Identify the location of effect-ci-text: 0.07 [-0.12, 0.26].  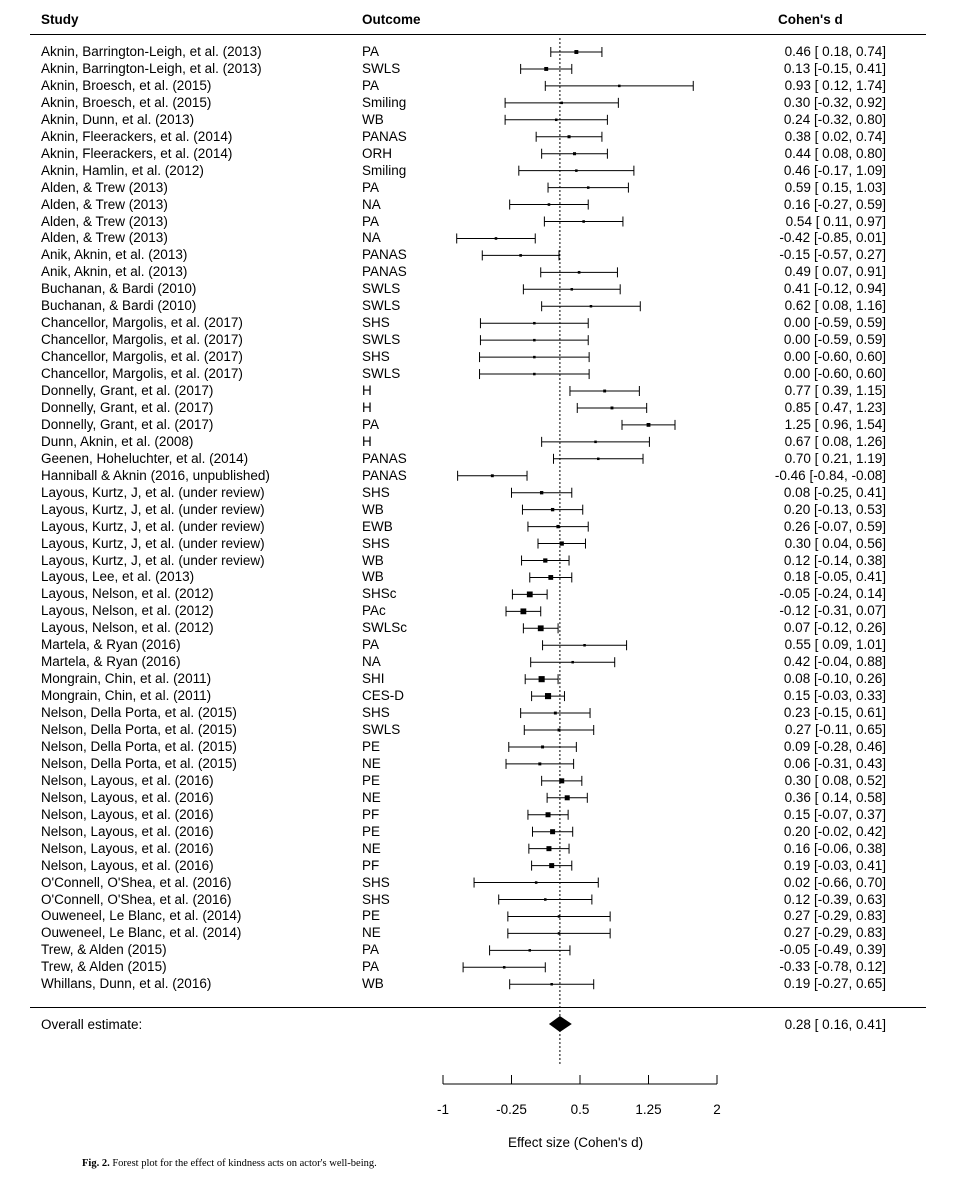
(834, 628).